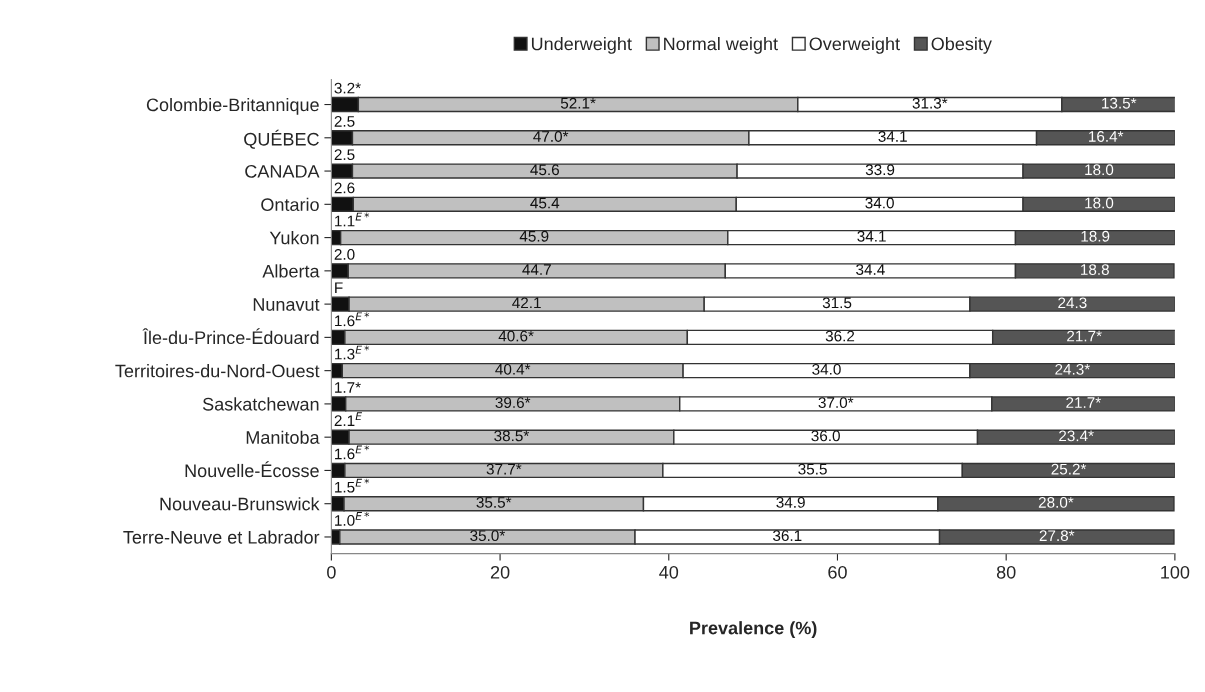 This screenshot has height=692, width=1205. Describe the element at coordinates (1006, 572) in the screenshot. I see `x-tick-label: 80` at that location.